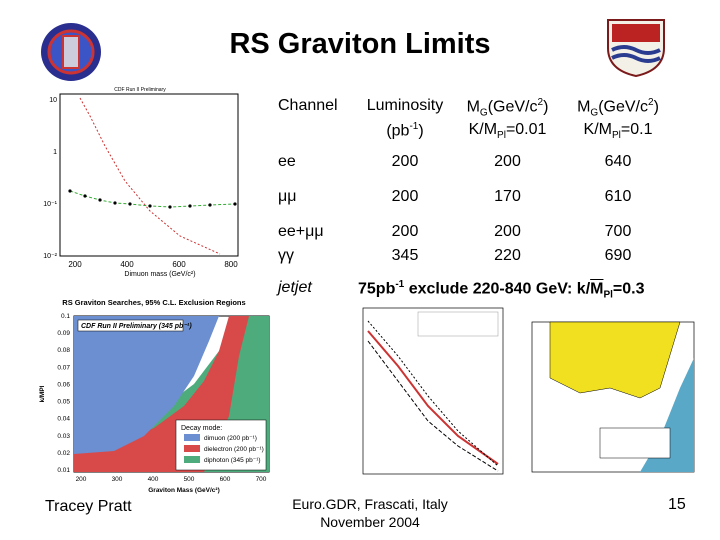 This screenshot has width=720, height=540. Describe the element at coordinates (63, 384) in the screenshot. I see `y-tick-label: 0.06` at that location.